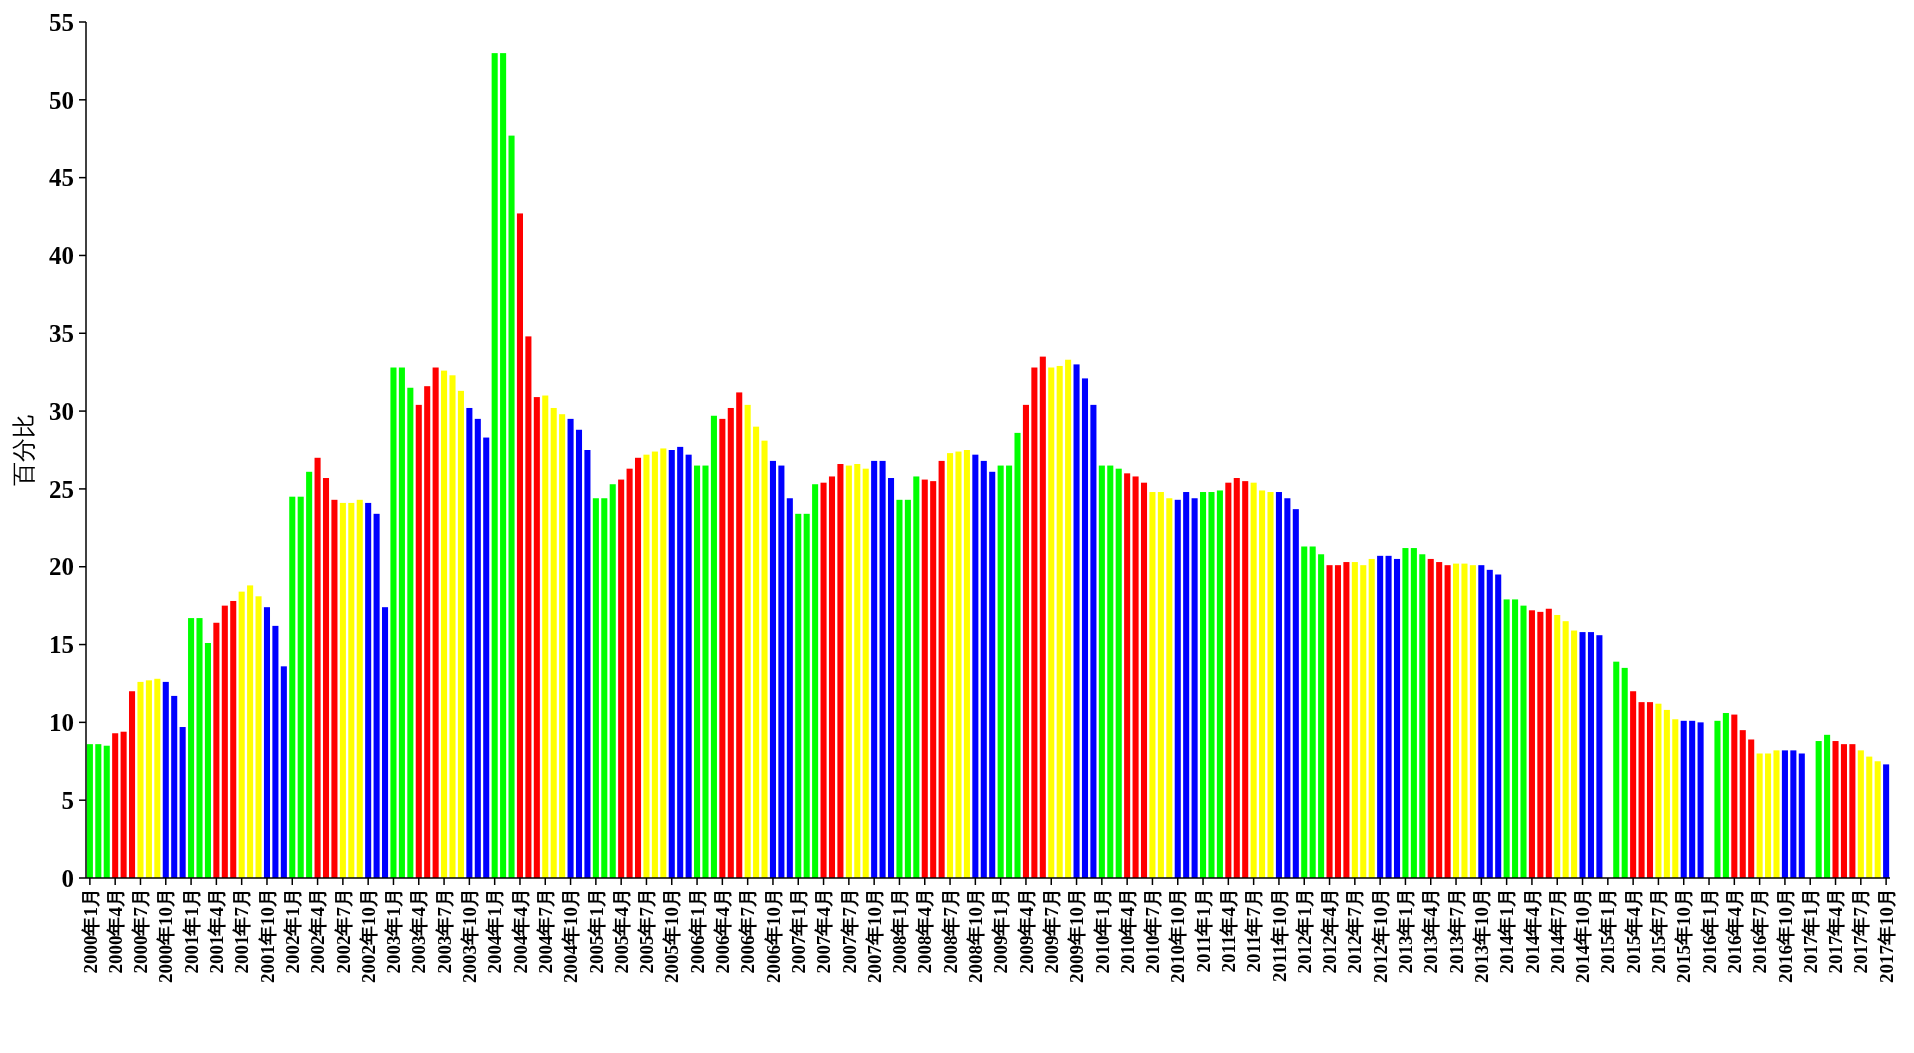 This screenshot has height=1053, width=1914. What do you see at coordinates (1380, 935) in the screenshot?
I see `x-tick-label: 2012年10月` at bounding box center [1380, 935].